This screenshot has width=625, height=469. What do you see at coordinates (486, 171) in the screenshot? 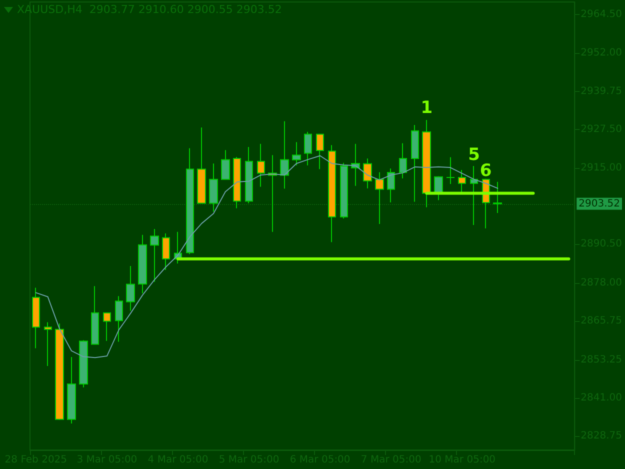
I see `annotation: 6` at bounding box center [486, 171].